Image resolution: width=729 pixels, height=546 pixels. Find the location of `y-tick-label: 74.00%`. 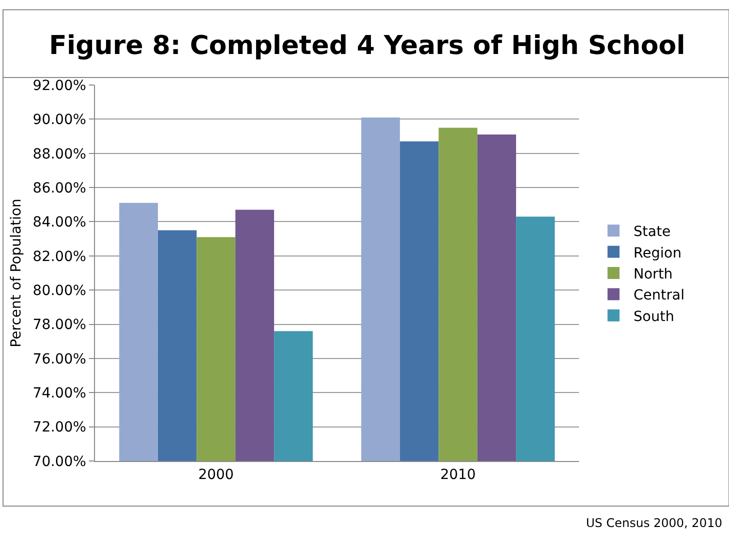

y-tick-label: 74.00% is located at coordinates (59, 394).